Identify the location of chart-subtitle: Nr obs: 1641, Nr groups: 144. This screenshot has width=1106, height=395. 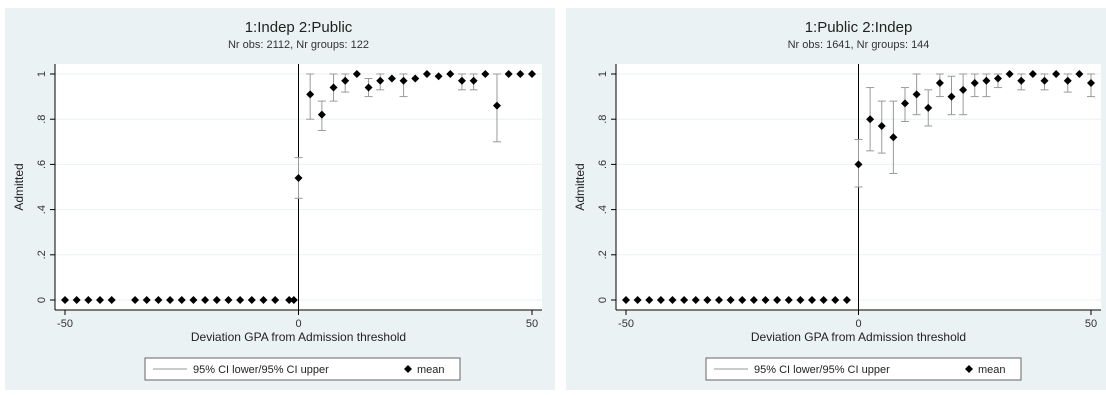
(859, 45).